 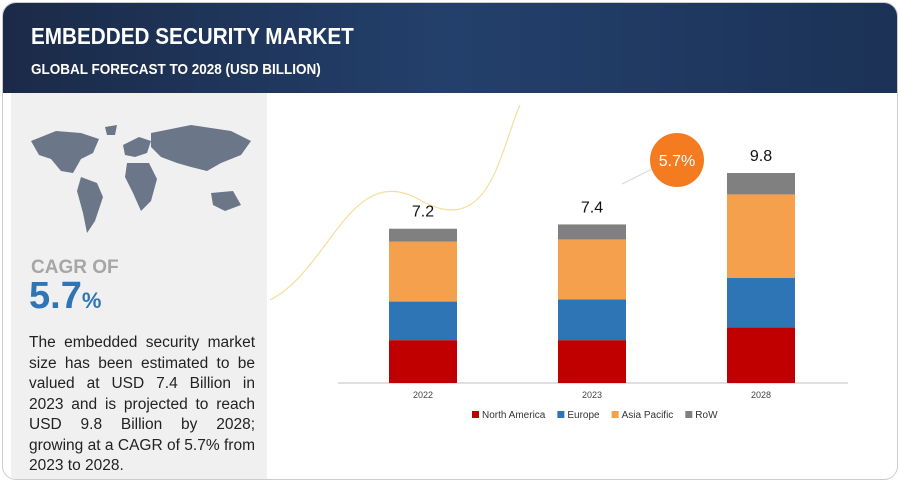 I want to click on decor-curve, so click(x=395, y=202).